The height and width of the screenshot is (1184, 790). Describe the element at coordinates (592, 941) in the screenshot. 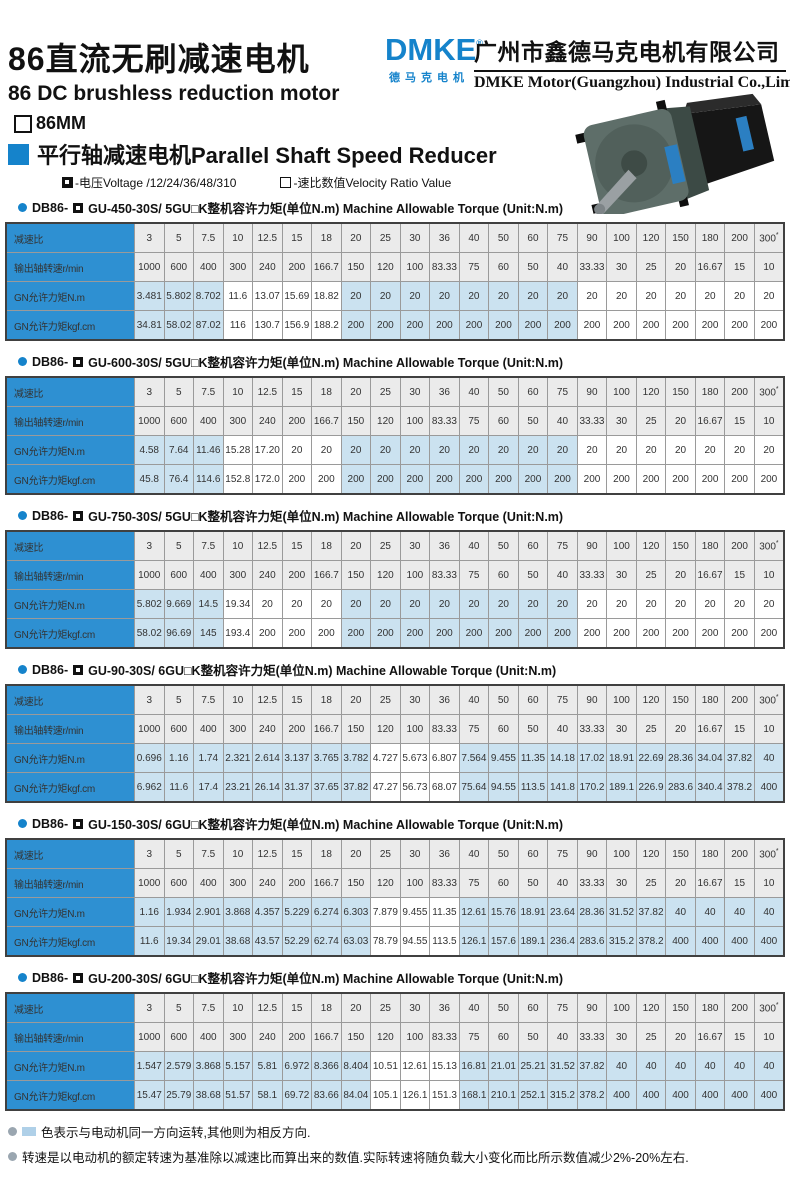

I see `torque-kgf-cell: 283.6` at that location.